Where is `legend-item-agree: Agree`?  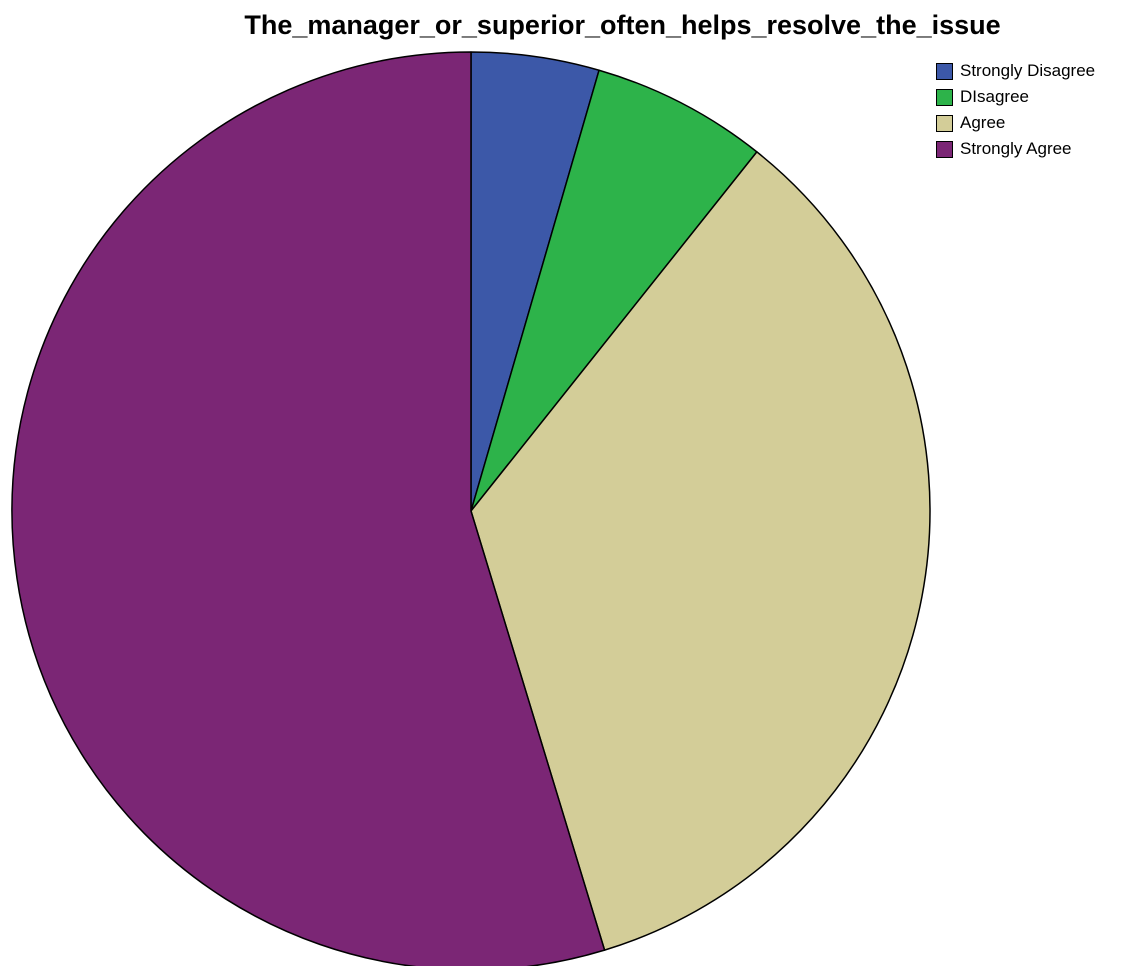 legend-item-agree: Agree is located at coordinates (1015, 123).